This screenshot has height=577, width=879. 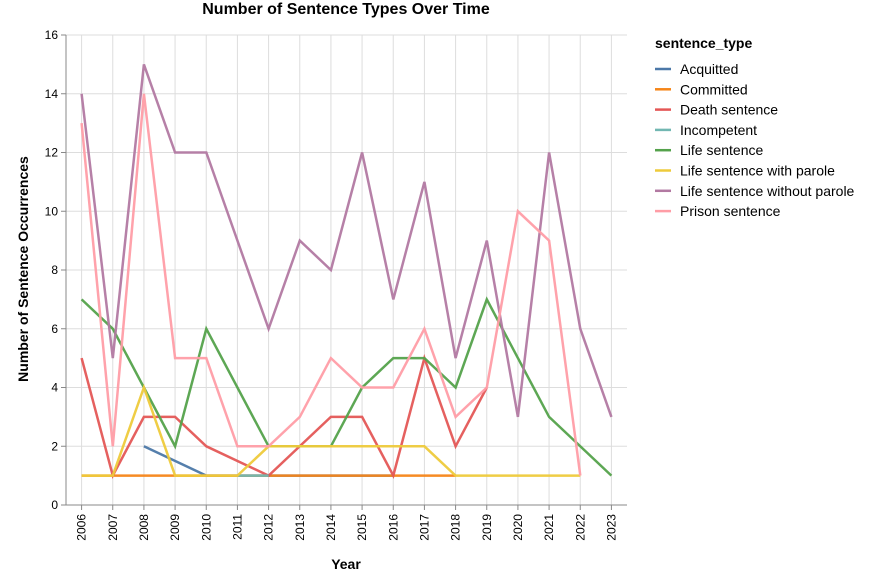 What do you see at coordinates (113, 527) in the screenshot?
I see `x-tick-label: 2007` at bounding box center [113, 527].